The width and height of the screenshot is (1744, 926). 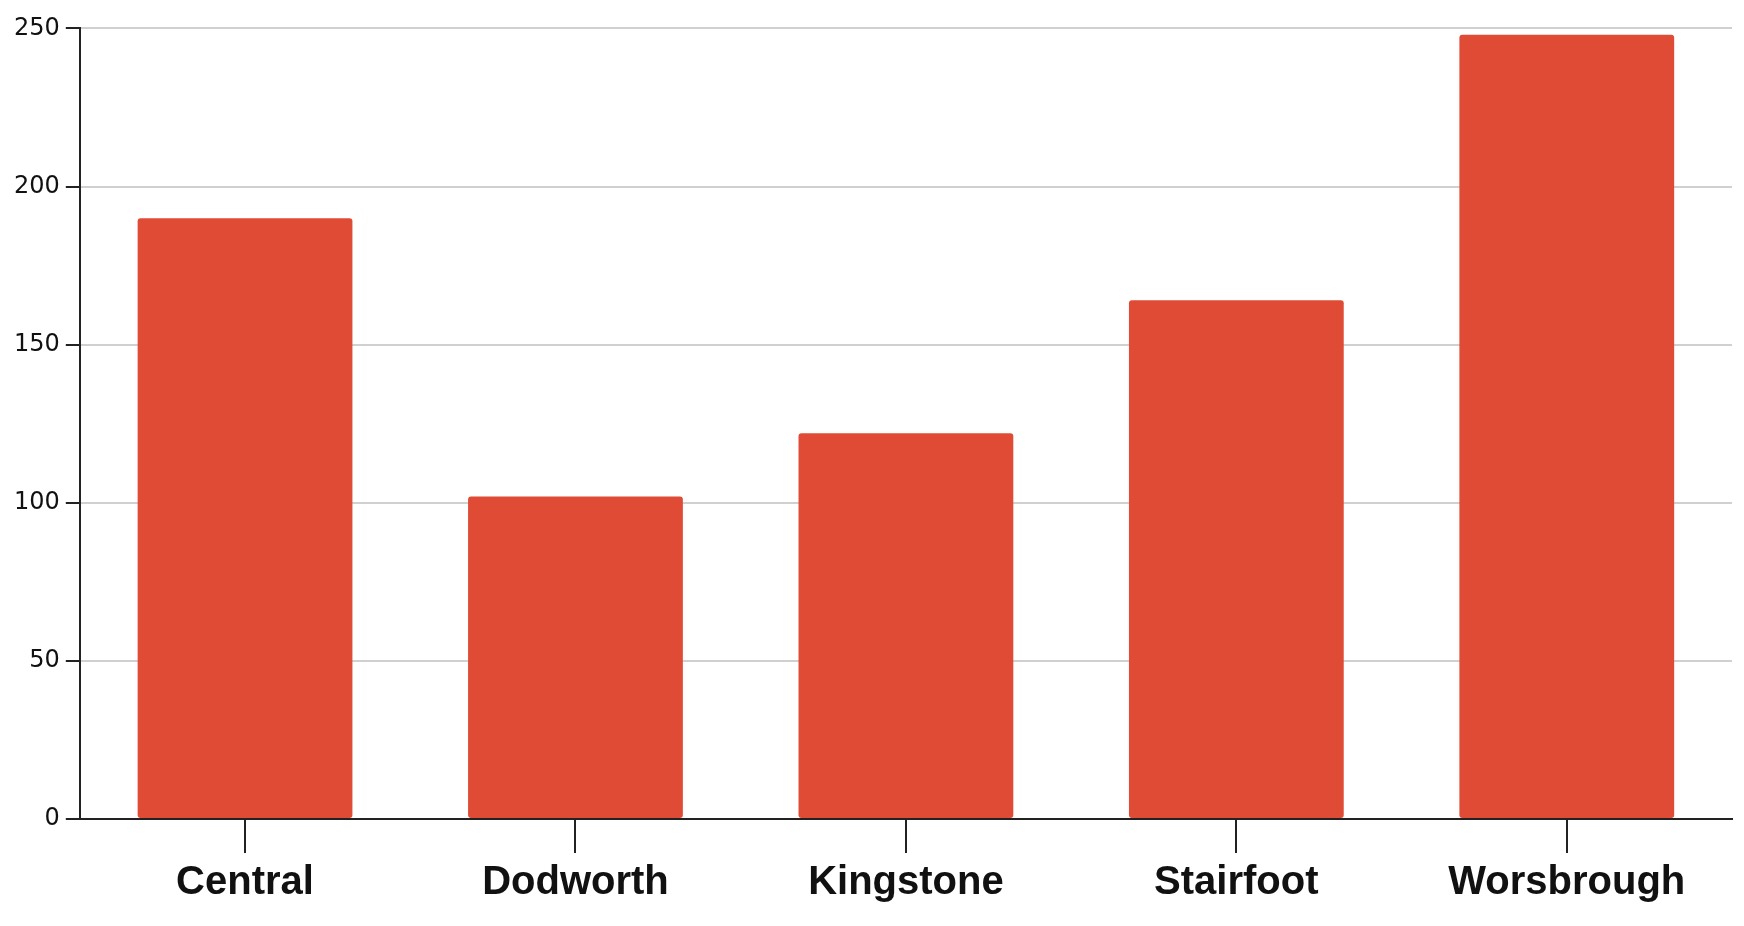 What do you see at coordinates (906, 880) in the screenshot?
I see `x-tick-label: Kingstone` at bounding box center [906, 880].